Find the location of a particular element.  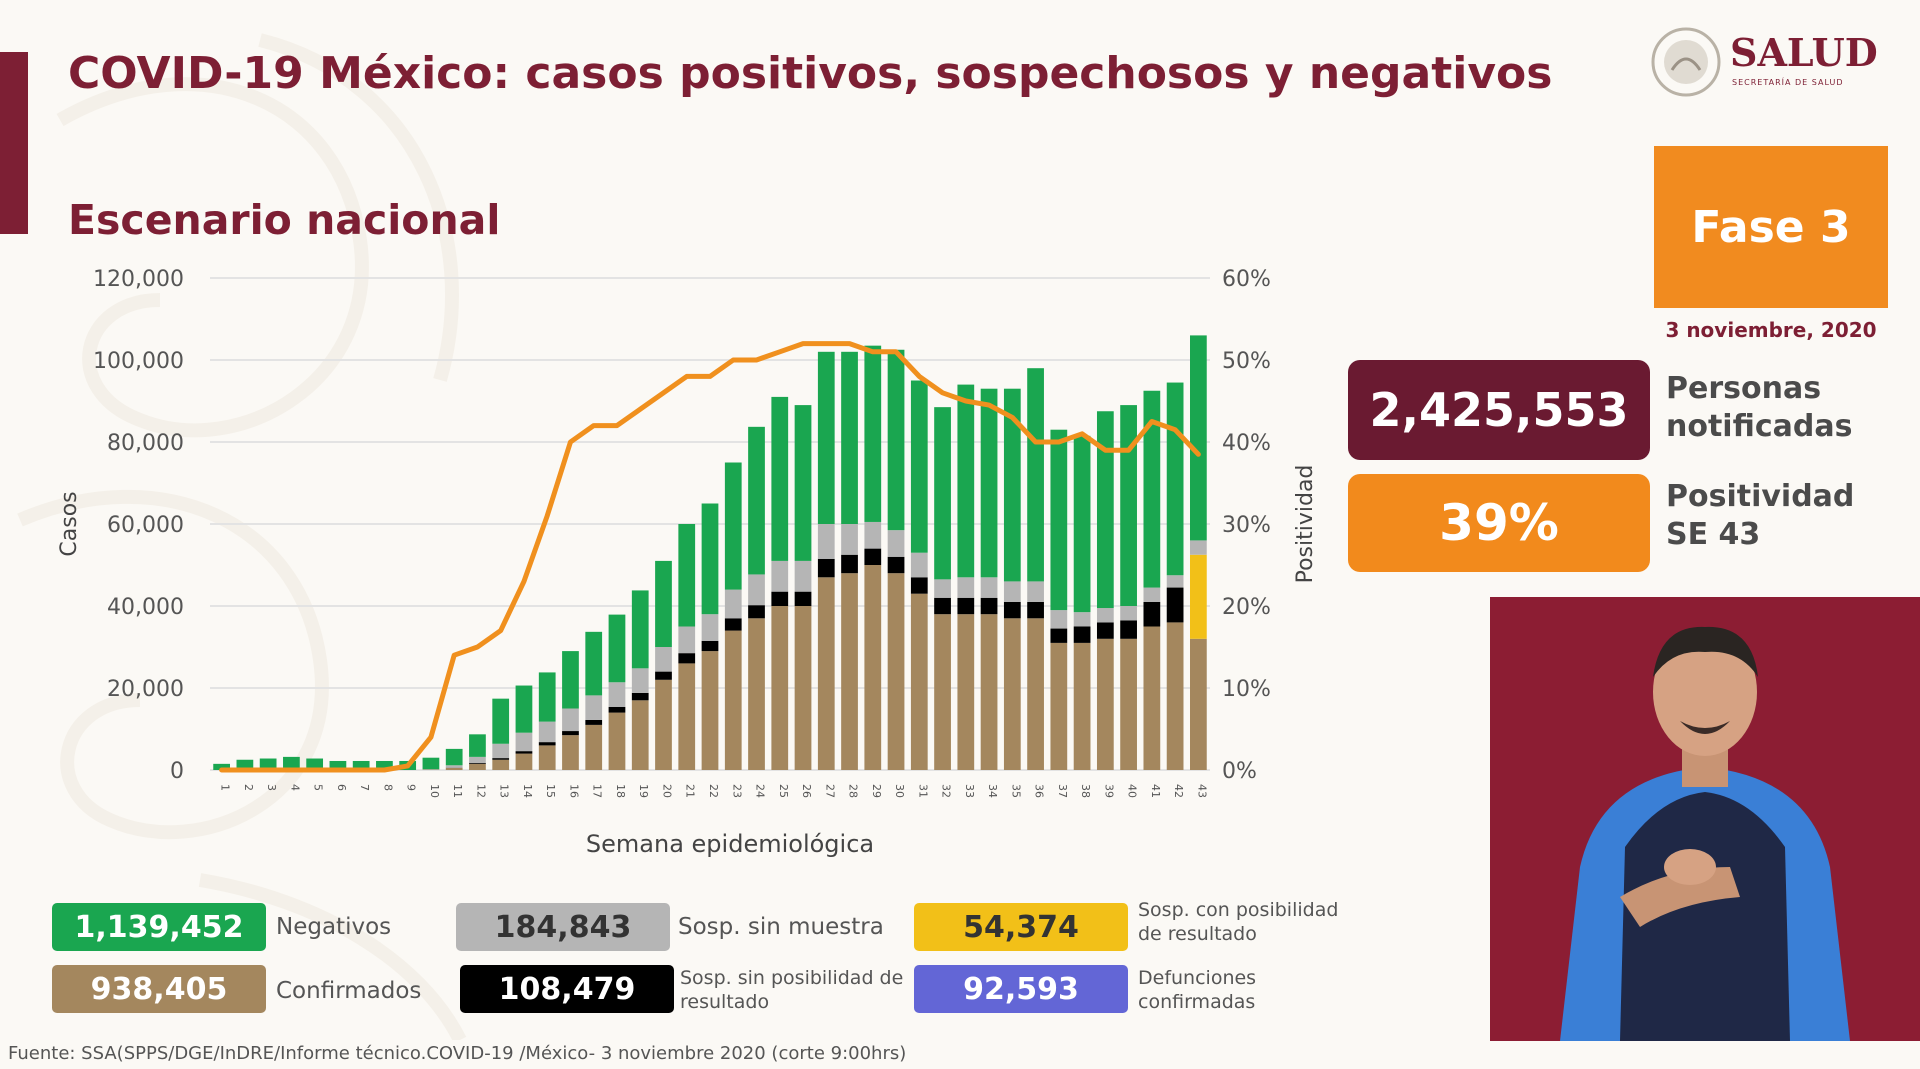

x-tick-label: 7 is located at coordinates (364, 787).